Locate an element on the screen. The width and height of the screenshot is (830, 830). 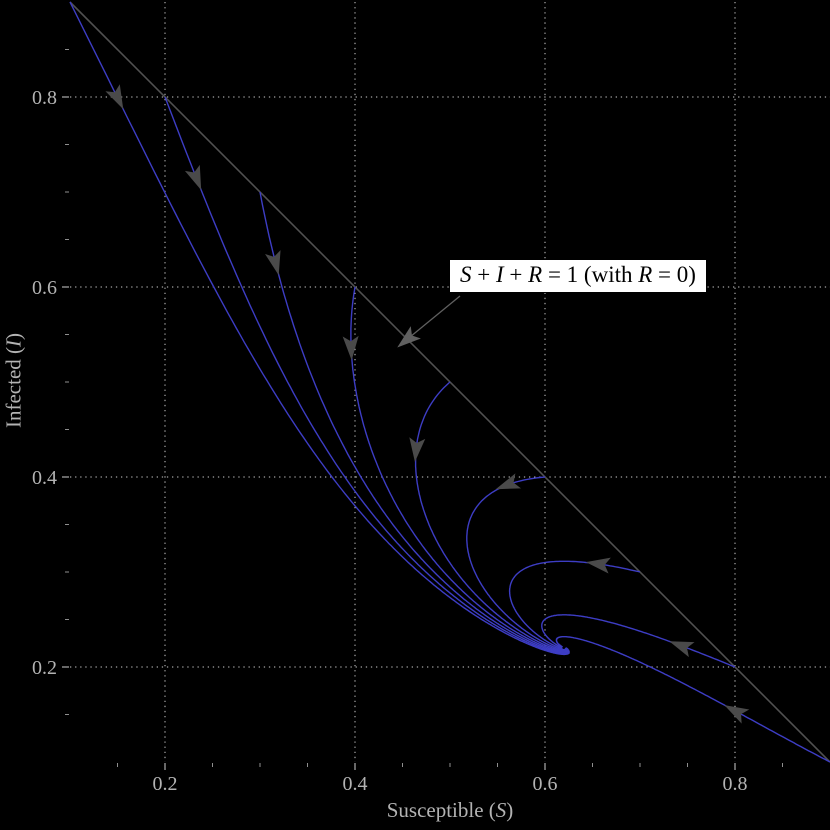
x-axis-label-text: ) is located at coordinates (510, 810).